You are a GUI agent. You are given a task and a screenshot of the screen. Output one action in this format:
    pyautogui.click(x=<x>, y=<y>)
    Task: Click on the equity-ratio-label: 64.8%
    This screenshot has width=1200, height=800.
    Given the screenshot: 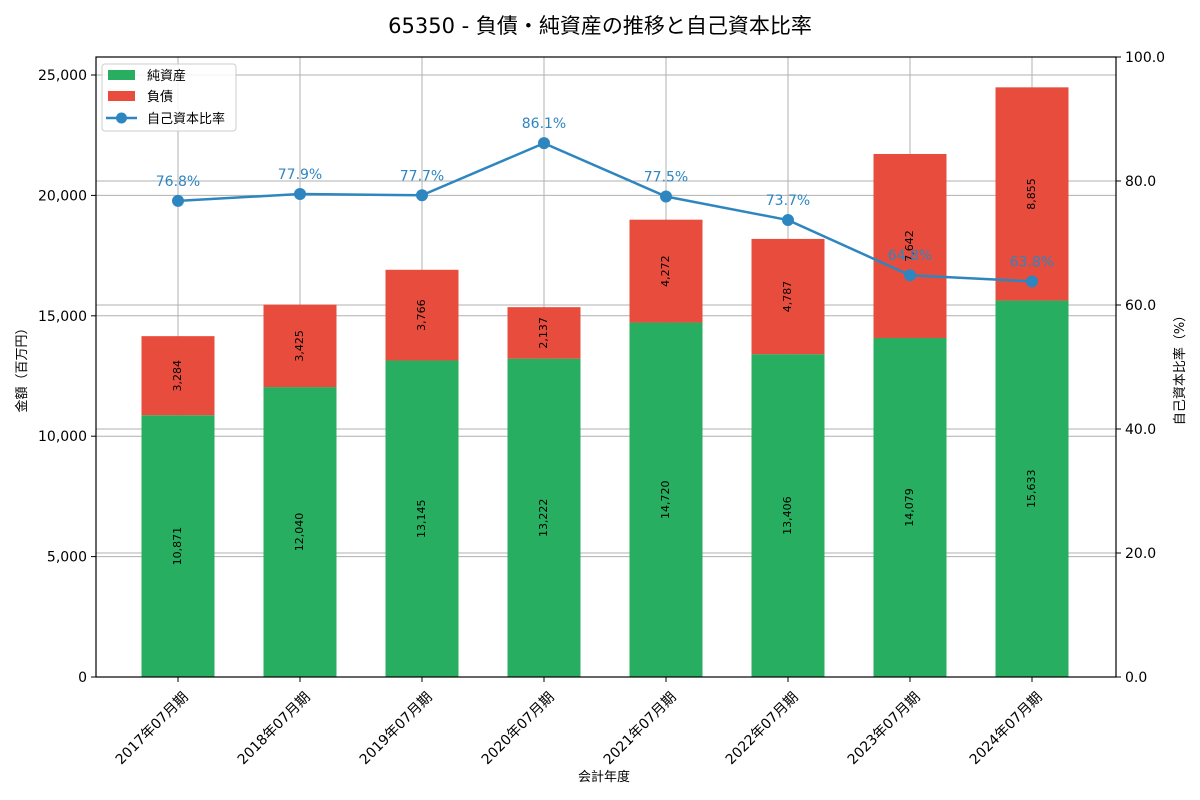 What is the action you would take?
    pyautogui.click(x=910, y=256)
    